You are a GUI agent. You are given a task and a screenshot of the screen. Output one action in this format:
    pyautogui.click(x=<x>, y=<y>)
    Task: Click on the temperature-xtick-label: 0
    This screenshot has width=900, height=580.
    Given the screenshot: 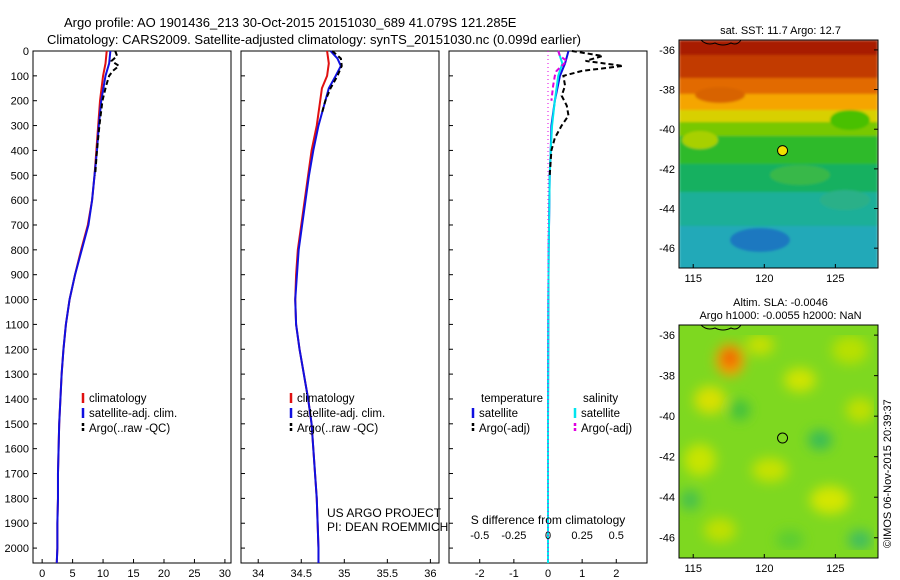 What is the action you would take?
    pyautogui.click(x=42, y=574)
    